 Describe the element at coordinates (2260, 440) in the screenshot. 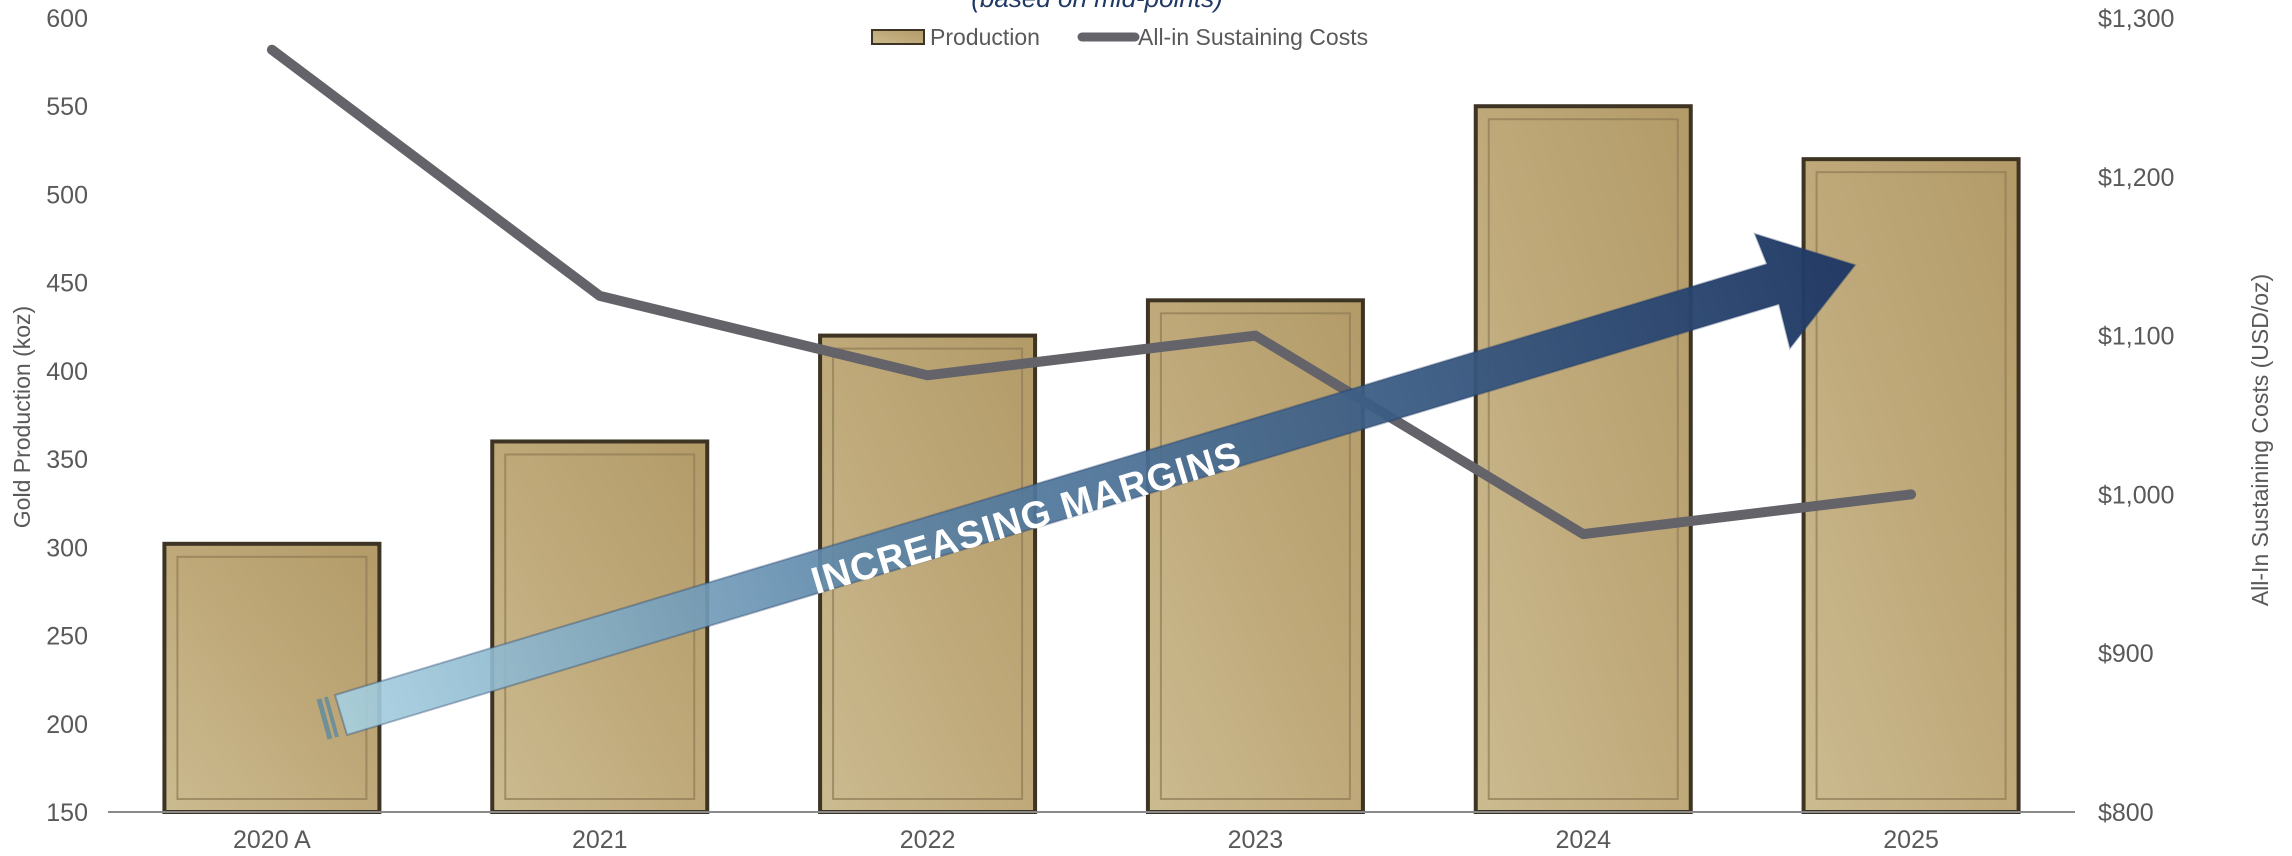

I see `y2-axis-title: All-In Sustaining Costs (USD/oz)` at that location.